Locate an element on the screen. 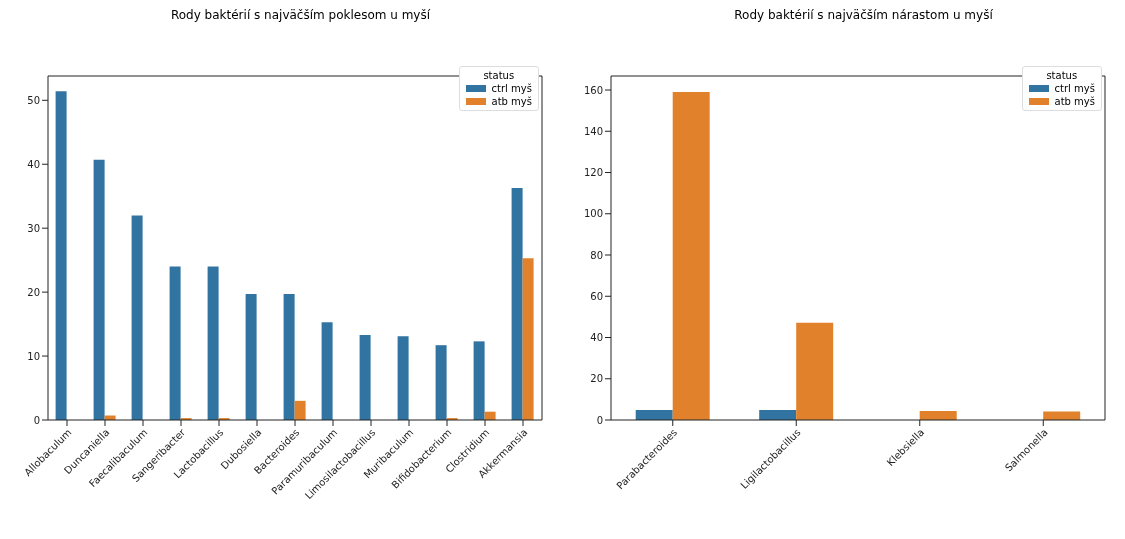  y-tick-label: 10 is located at coordinates (33, 356).